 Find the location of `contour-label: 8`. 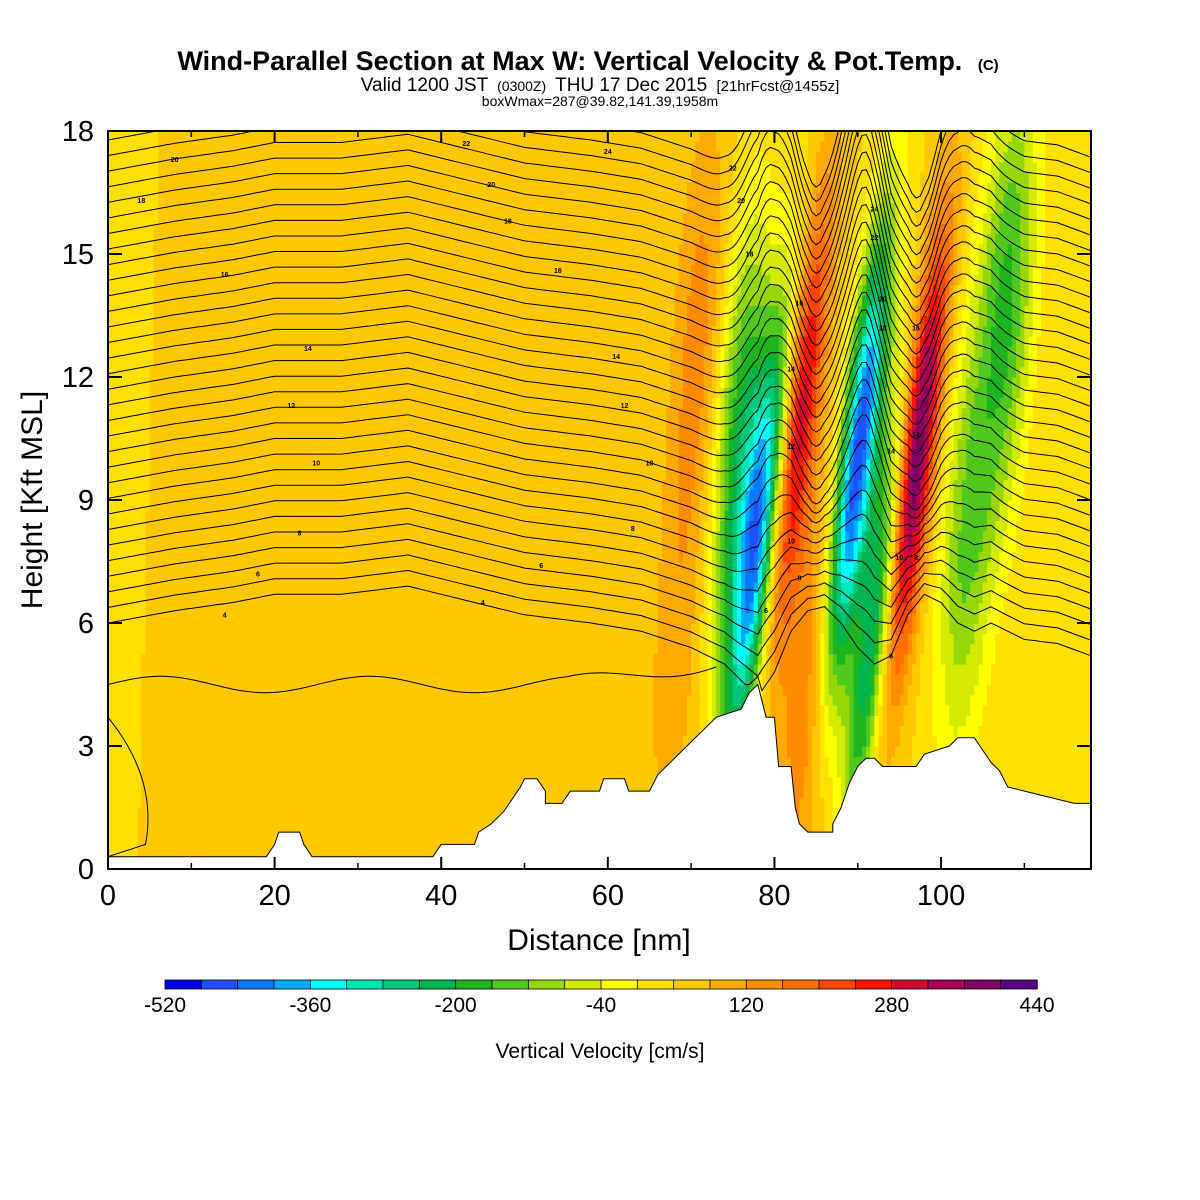

contour-label: 8 is located at coordinates (916, 558).